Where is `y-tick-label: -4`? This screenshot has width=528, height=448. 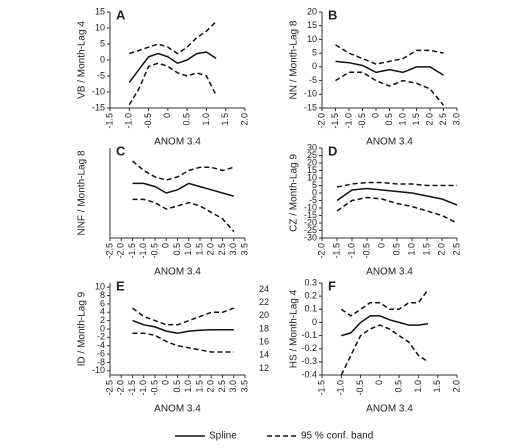 y-tick-label: -4 is located at coordinates (101, 345).